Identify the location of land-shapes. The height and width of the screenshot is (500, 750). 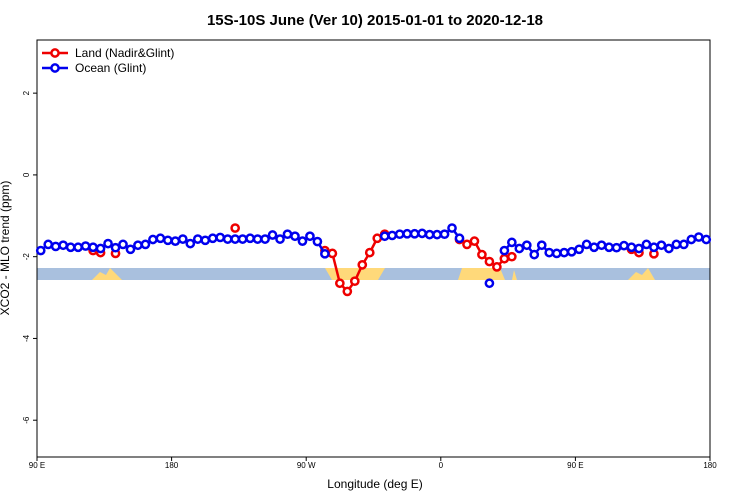
(373, 274).